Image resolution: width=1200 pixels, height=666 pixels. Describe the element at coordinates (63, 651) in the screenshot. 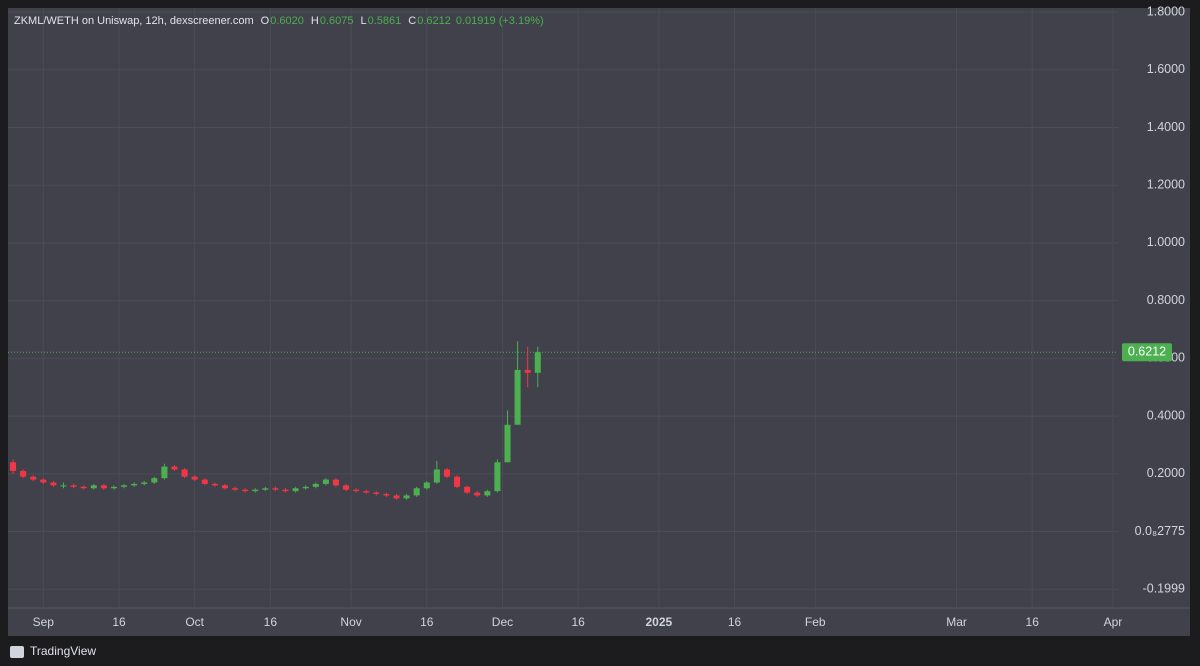

I see `footer-text: TradingView` at that location.